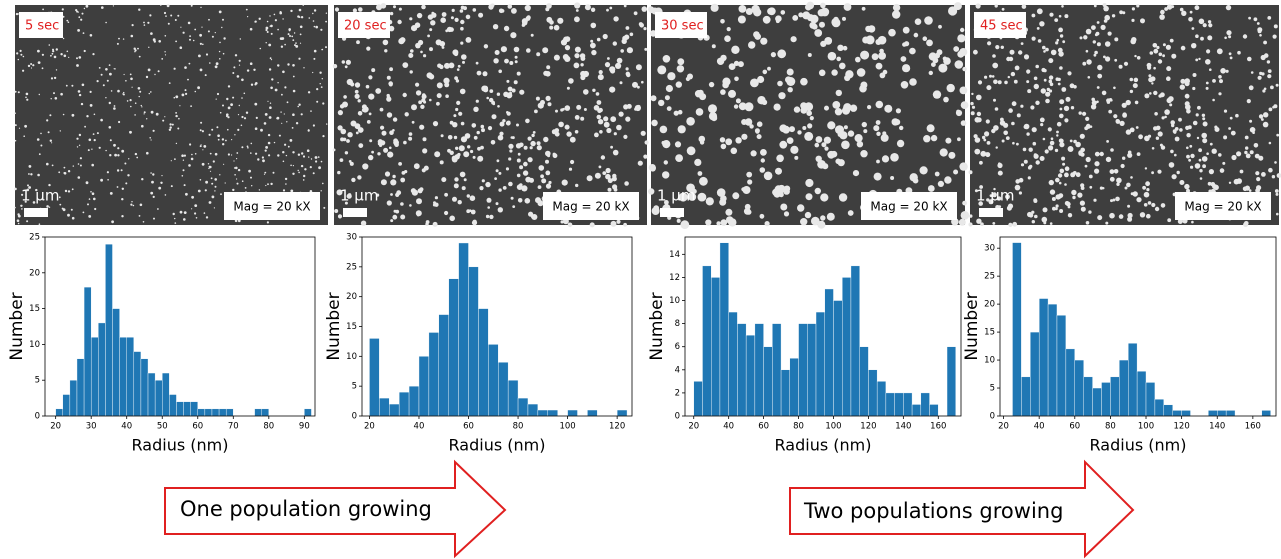  I want to click on scale-bar, so click(672, 212).